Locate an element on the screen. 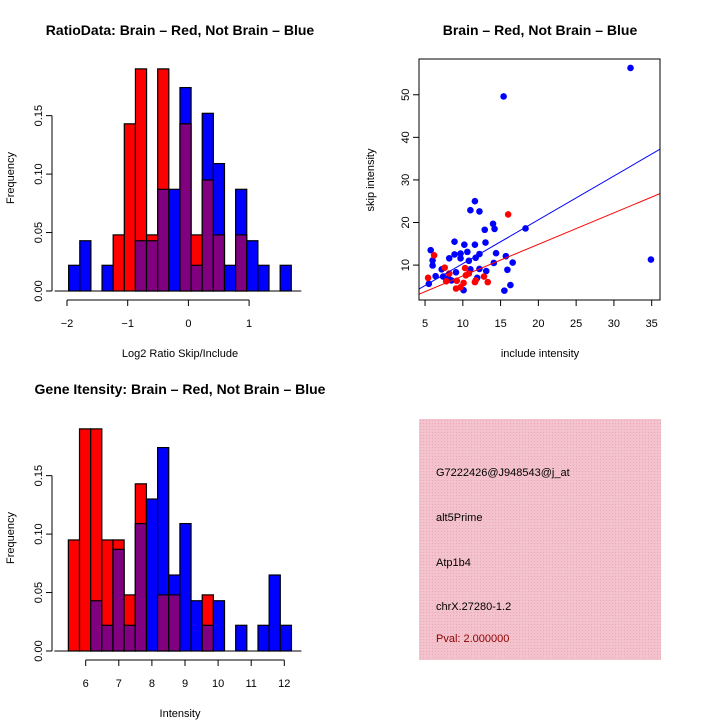 The height and width of the screenshot is (720, 720). intensity-histogram-xlabel: Intensity is located at coordinates (180, 714).